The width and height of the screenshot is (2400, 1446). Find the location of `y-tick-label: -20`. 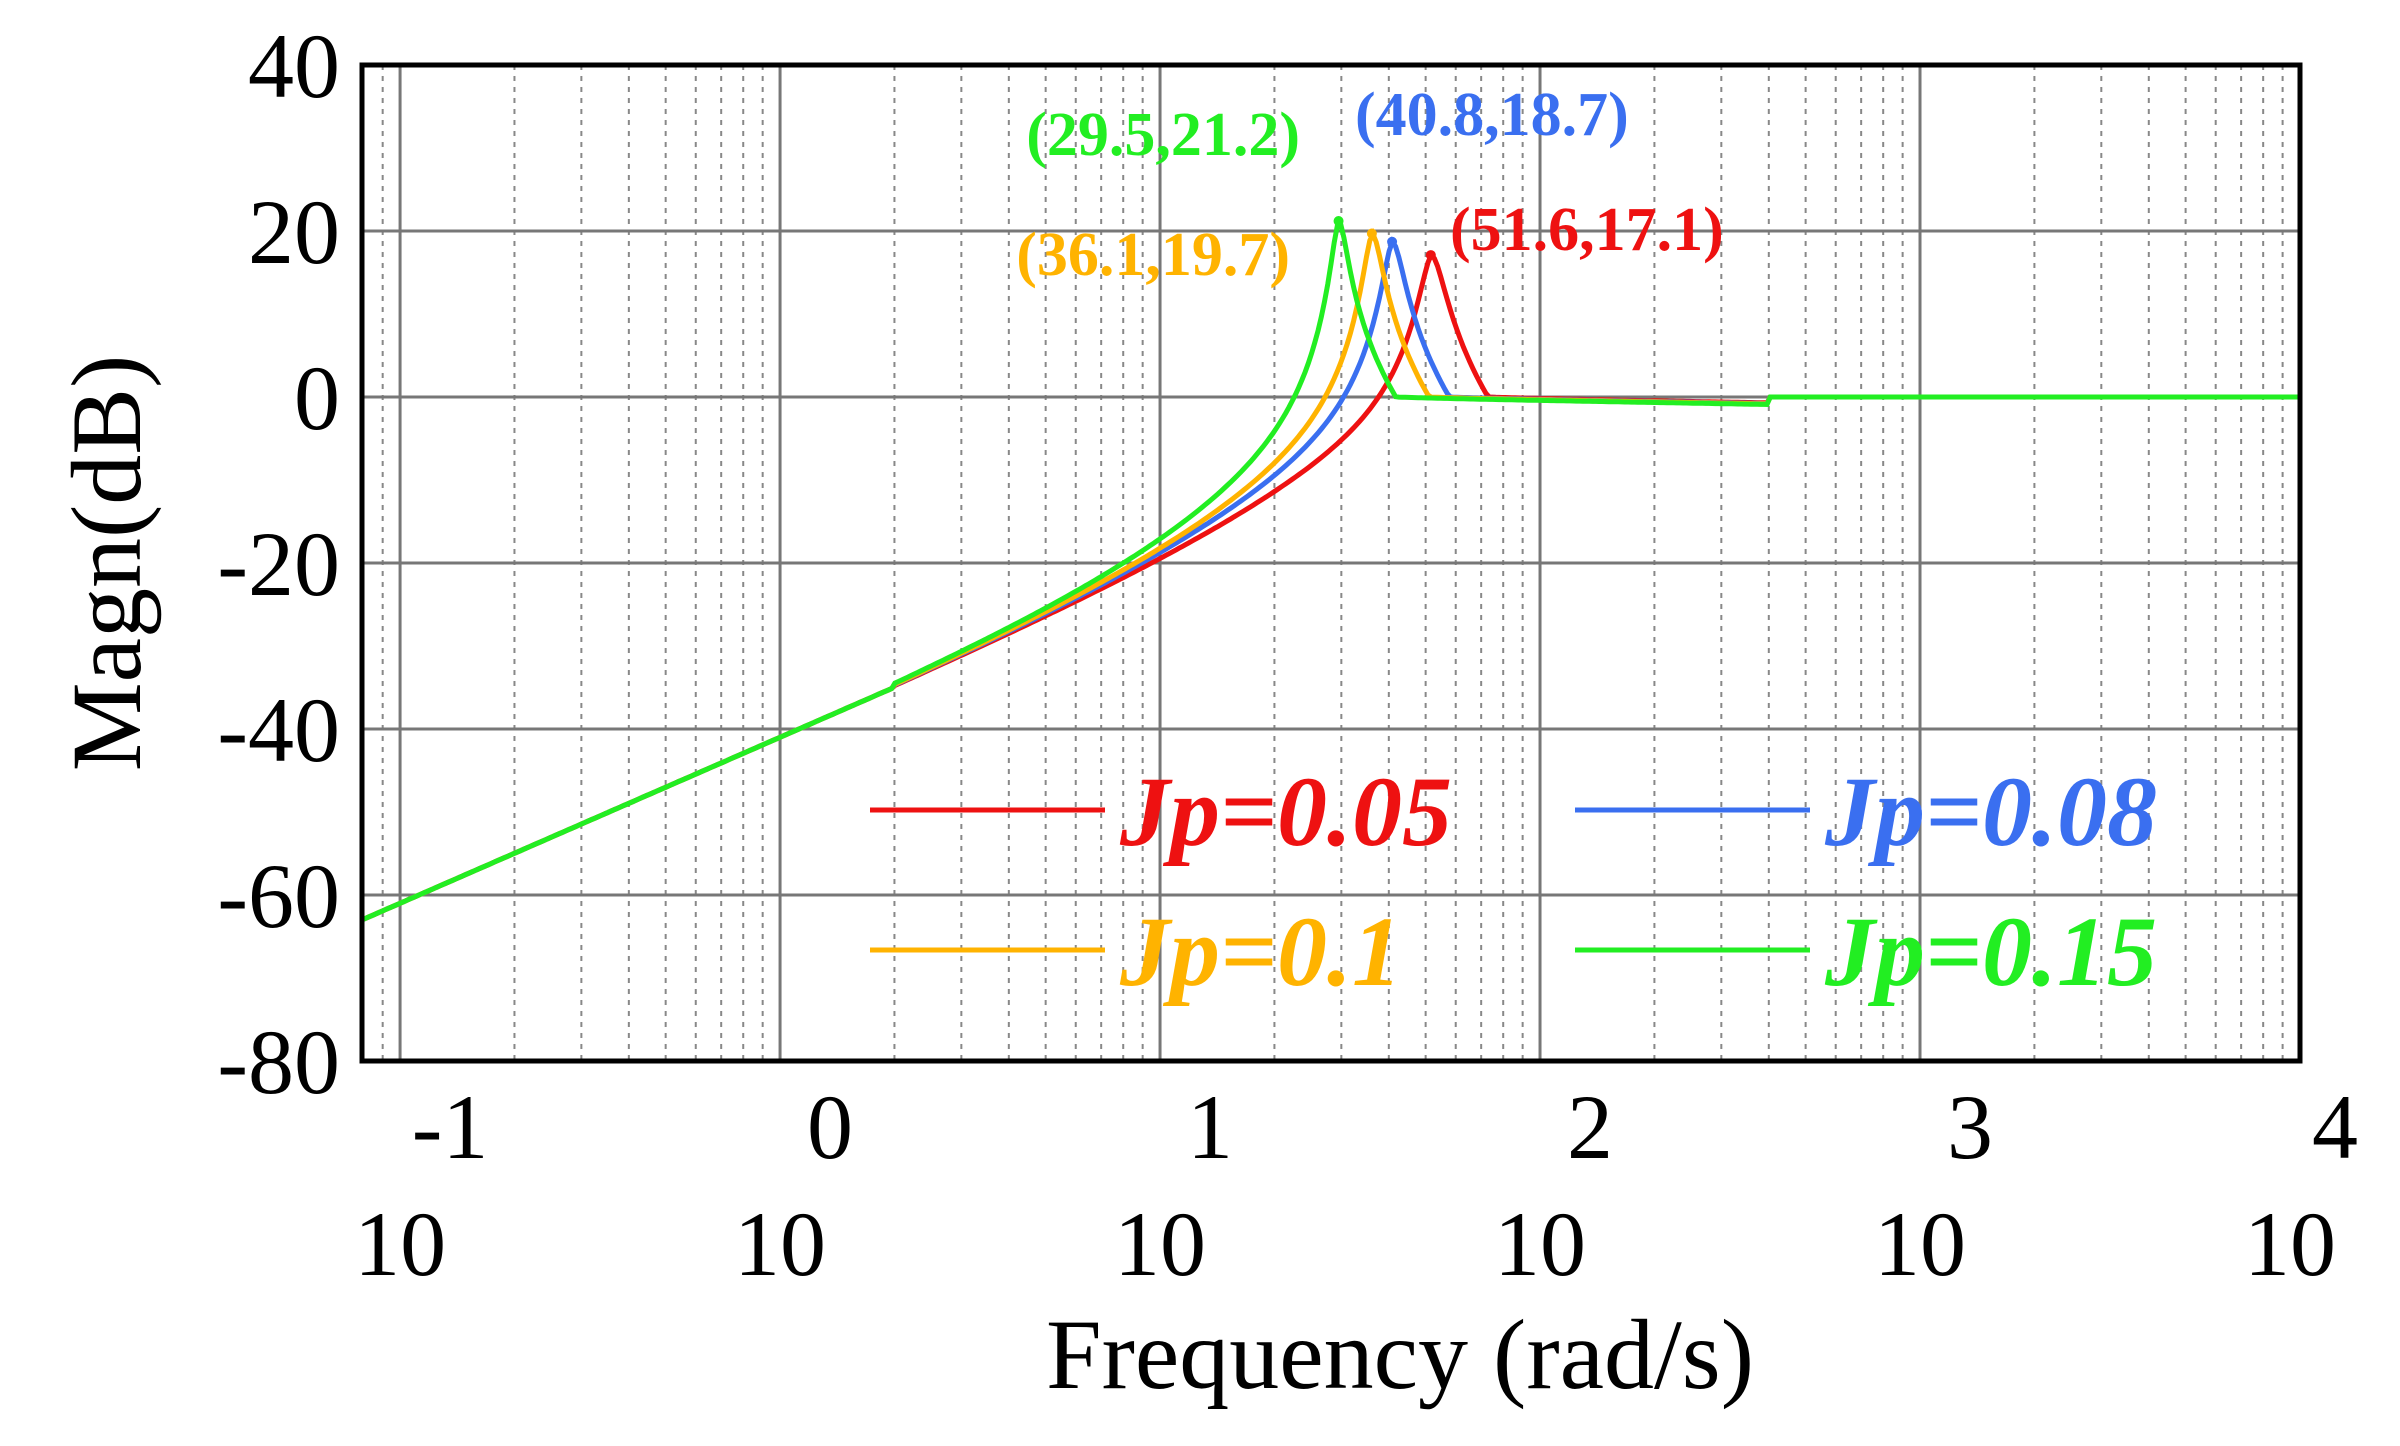

y-tick-label: -20 is located at coordinates (278, 564).